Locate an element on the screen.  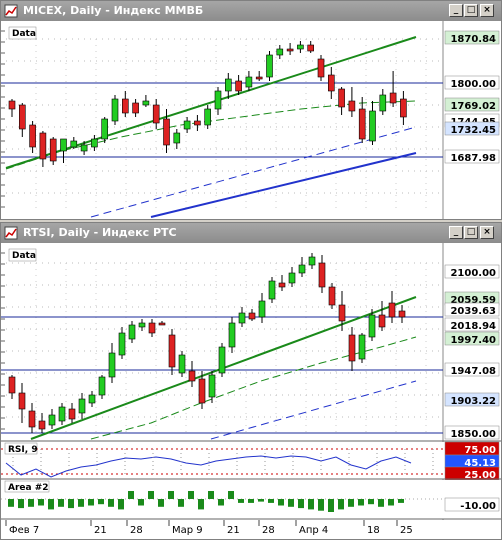
moving-average-line is located at coordinates (253, 388).